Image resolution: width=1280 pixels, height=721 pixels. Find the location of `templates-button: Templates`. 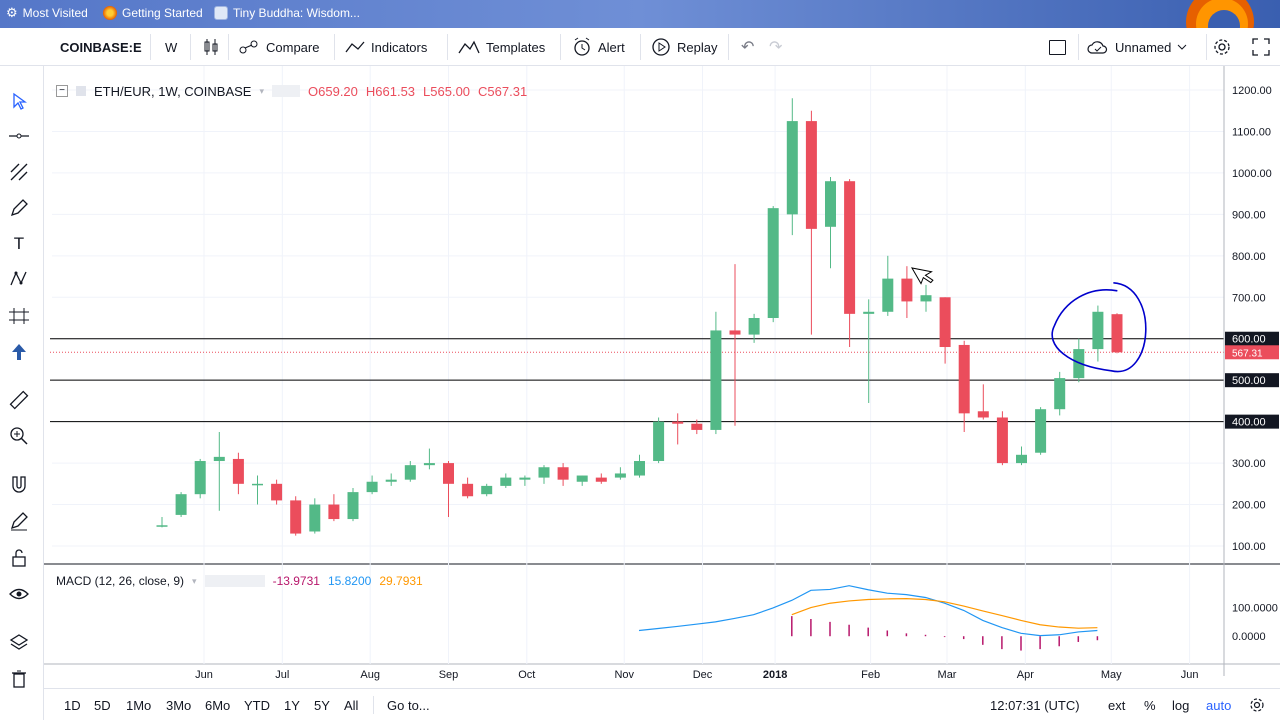

templates-button: Templates is located at coordinates (501, 47).